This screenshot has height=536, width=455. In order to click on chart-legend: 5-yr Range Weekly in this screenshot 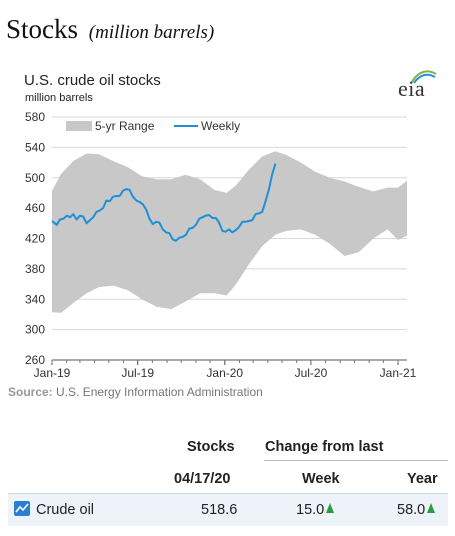, I will do `click(153, 126)`.